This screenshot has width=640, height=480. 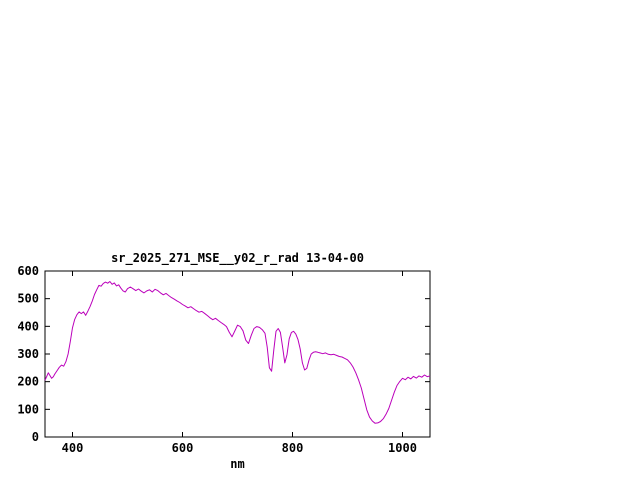 I want to click on y-tick-label: 300, so click(x=28, y=354).